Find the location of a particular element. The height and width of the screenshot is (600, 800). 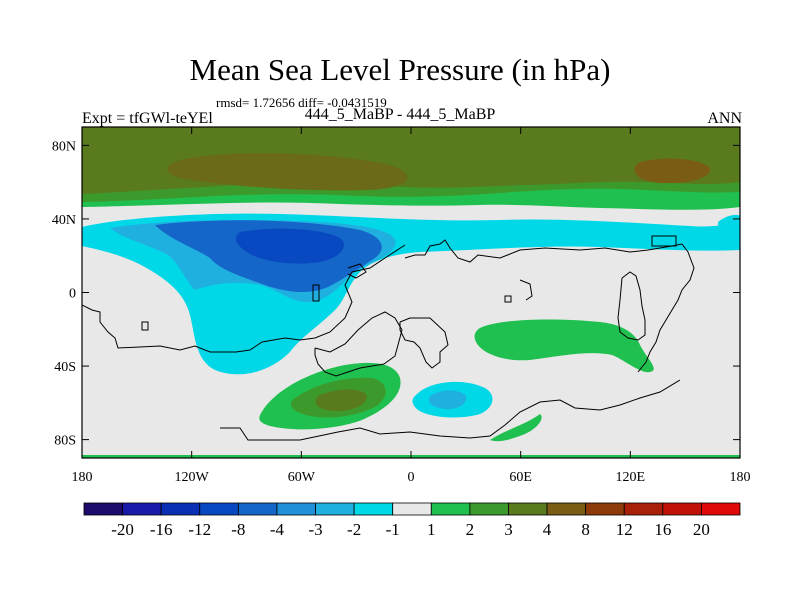

colorbar-label: 1 is located at coordinates (431, 529).